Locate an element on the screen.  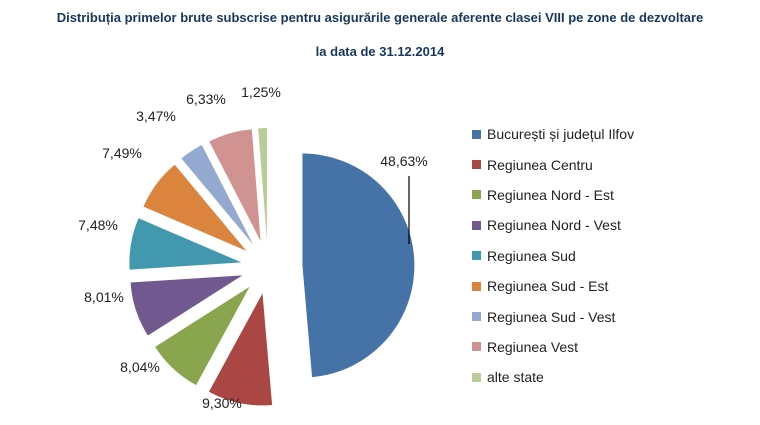
slice-label-3: 8,04% is located at coordinates (140, 367).